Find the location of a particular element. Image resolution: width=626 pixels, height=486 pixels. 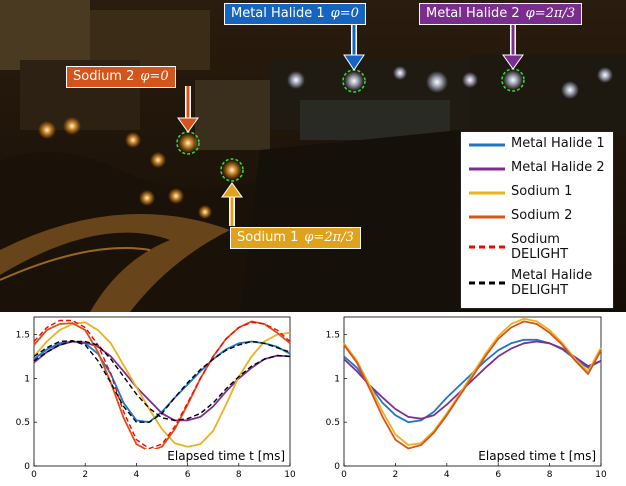

legend-item: Sodium 1 is located at coordinates (537, 196).